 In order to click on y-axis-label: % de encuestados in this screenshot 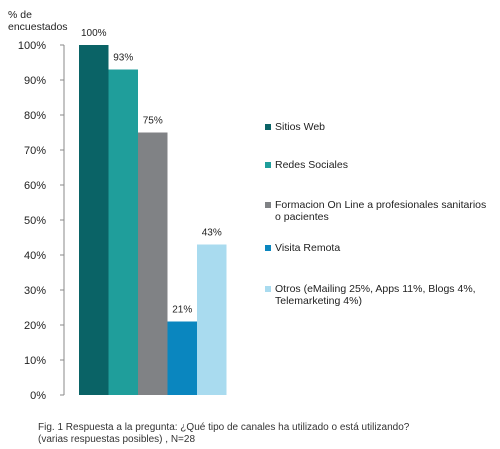, I will do `click(38, 21)`.